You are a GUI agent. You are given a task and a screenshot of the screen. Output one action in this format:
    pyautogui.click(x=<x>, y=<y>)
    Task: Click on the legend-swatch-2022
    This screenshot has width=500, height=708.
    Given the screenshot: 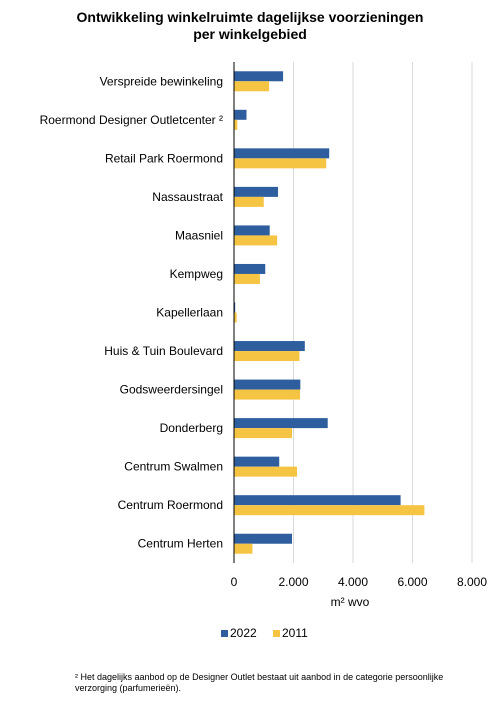 What is the action you would take?
    pyautogui.click(x=224, y=633)
    